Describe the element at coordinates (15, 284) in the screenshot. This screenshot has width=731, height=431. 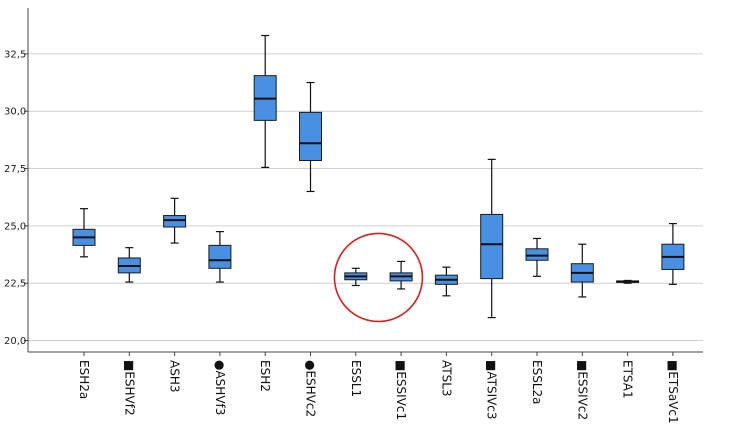
I see `y-tick-label: 22,5` at that location.